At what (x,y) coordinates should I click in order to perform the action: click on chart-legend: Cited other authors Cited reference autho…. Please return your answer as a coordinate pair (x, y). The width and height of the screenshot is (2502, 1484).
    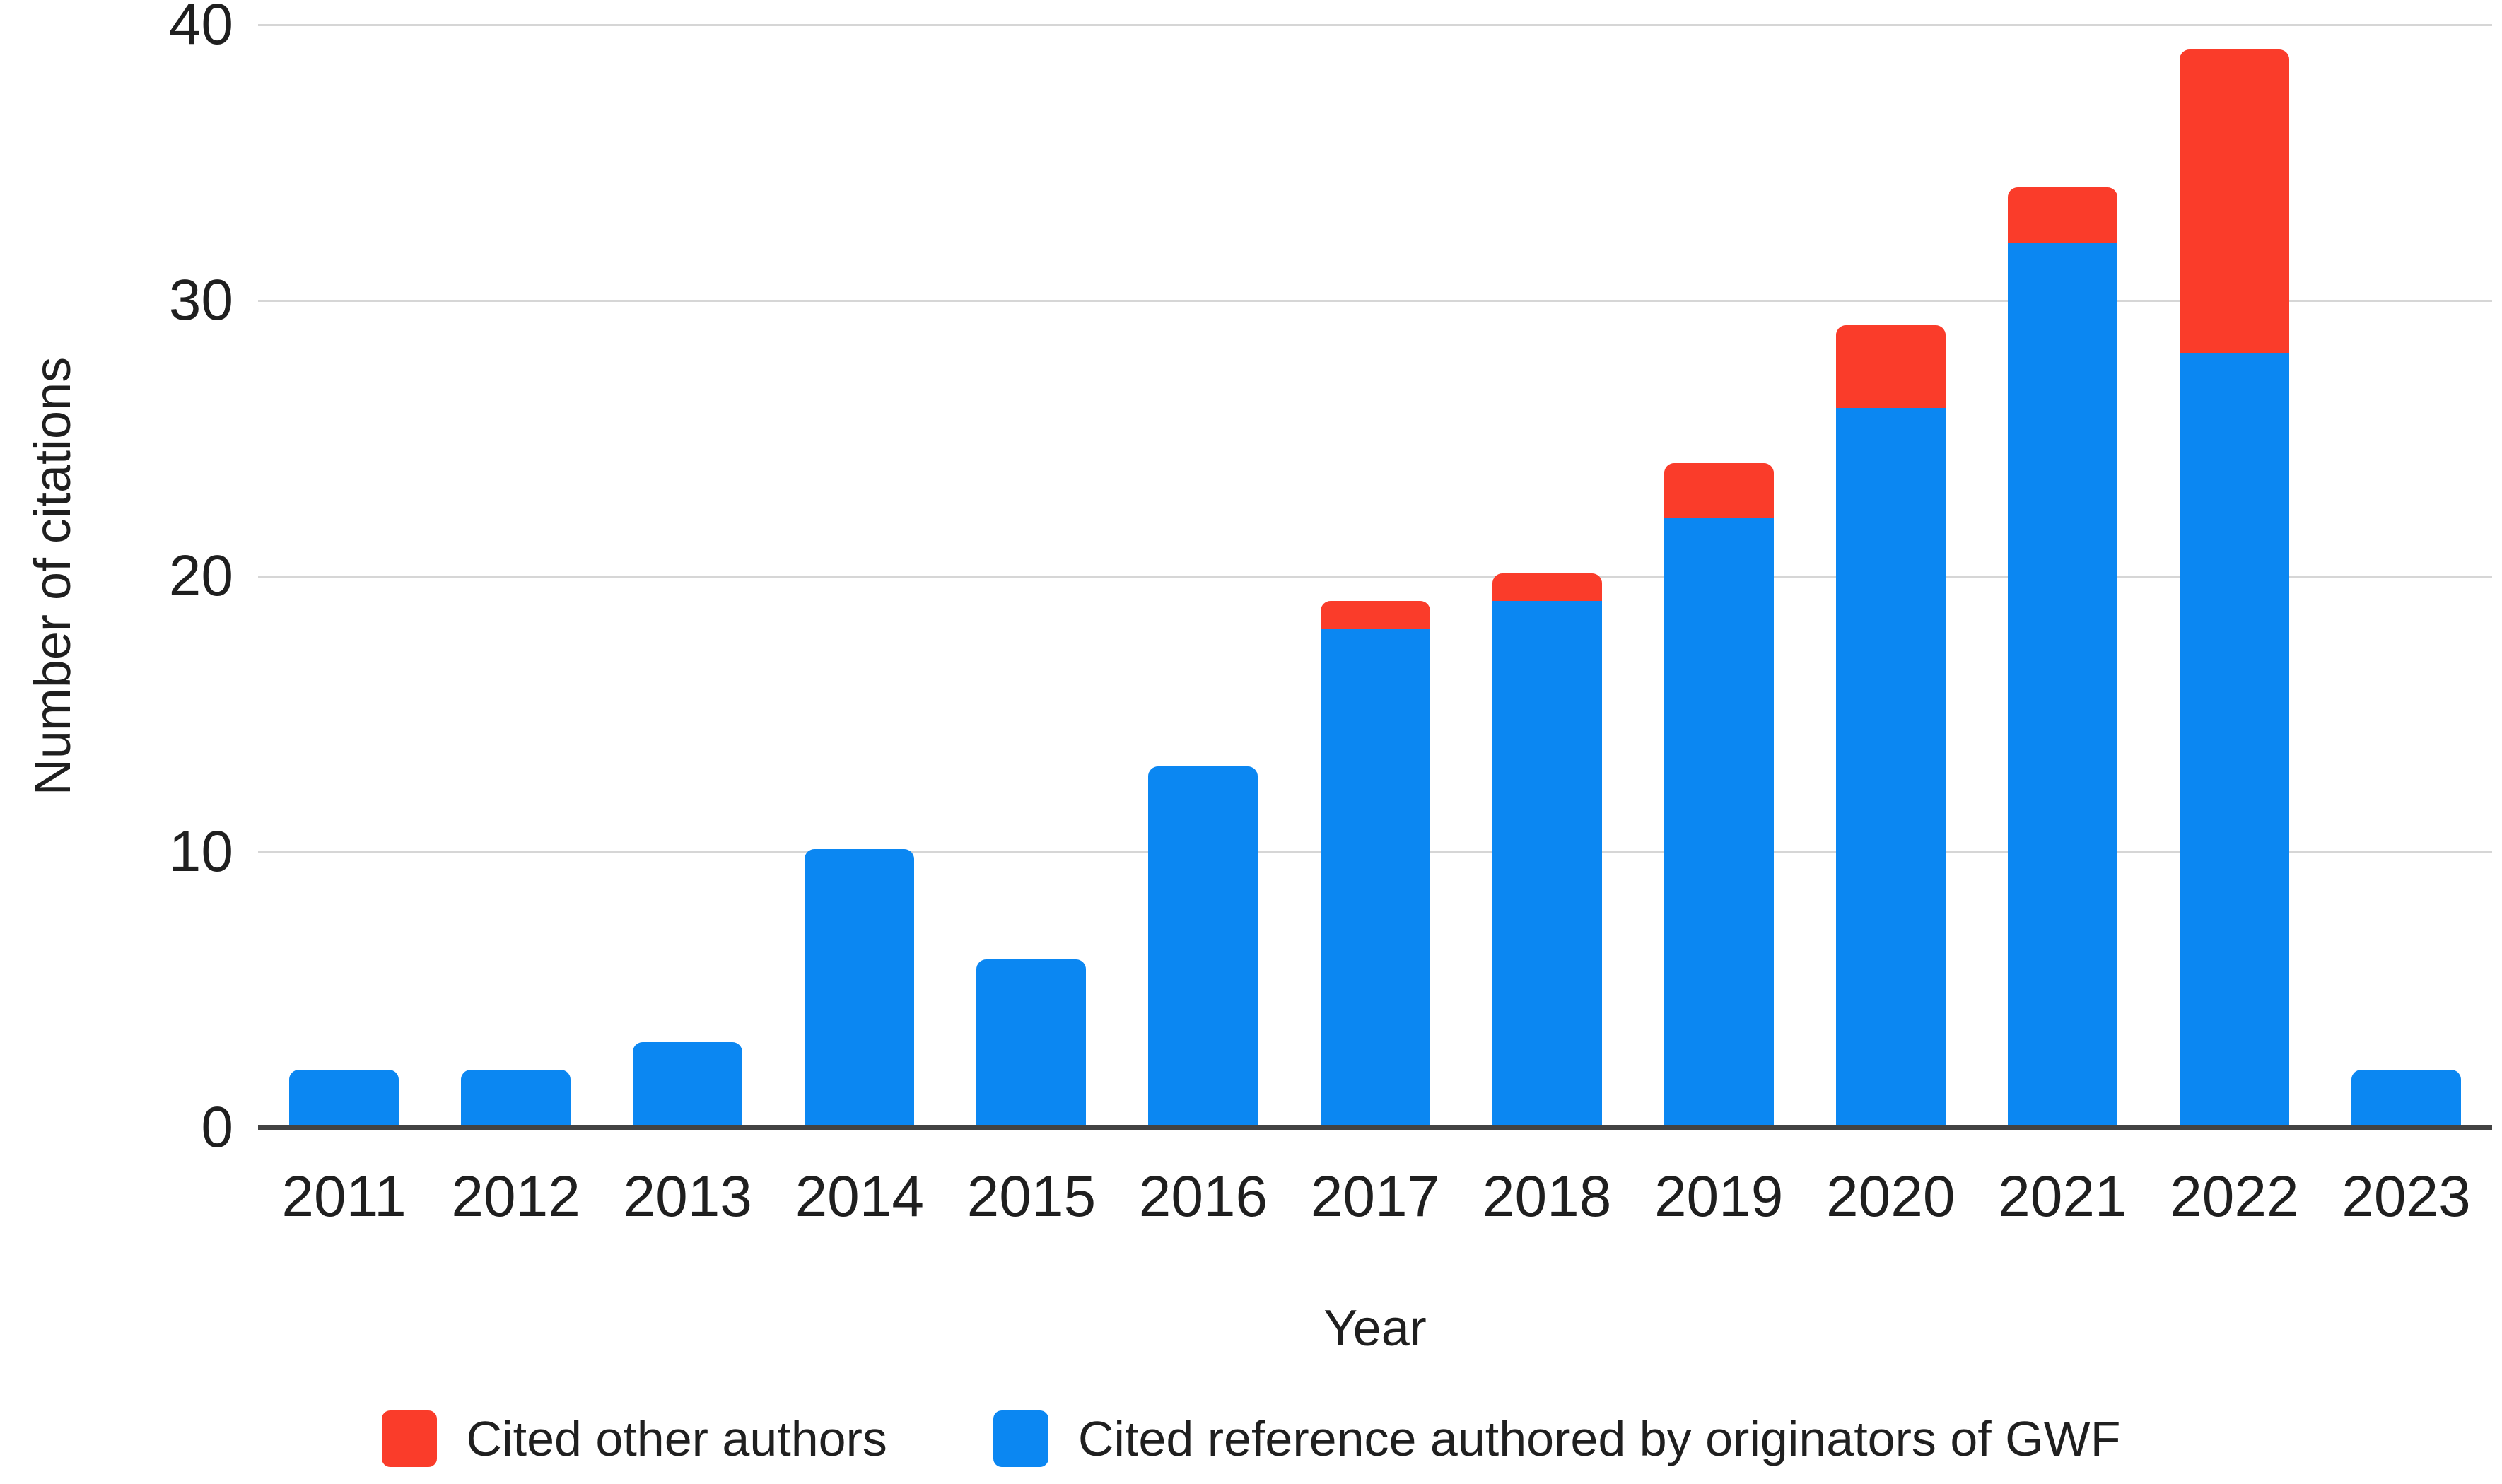
    Looking at the image, I should click on (1251, 1438).